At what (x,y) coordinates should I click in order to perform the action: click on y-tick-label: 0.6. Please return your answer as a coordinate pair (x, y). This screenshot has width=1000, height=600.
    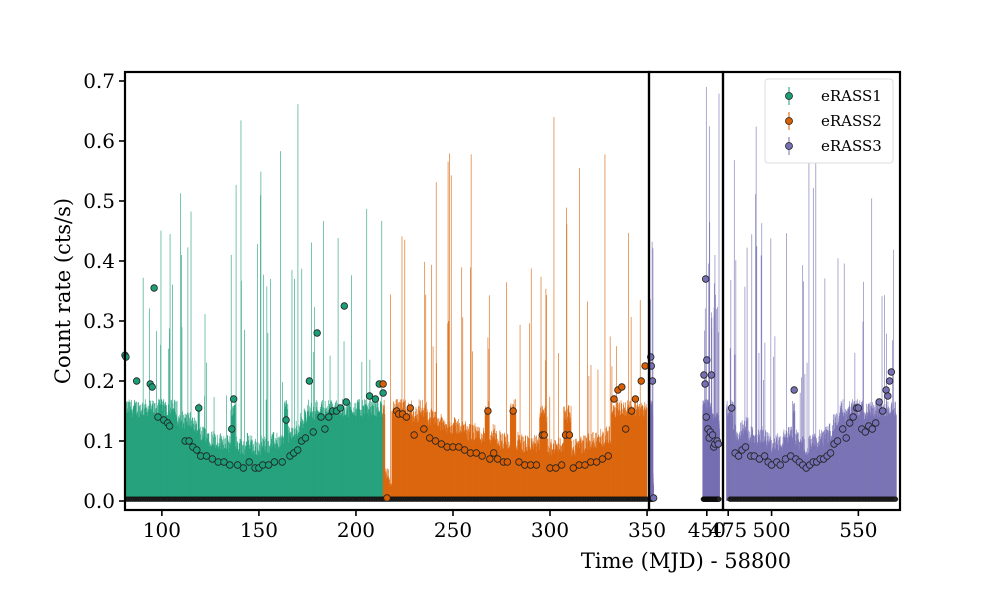
    Looking at the image, I should click on (99, 141).